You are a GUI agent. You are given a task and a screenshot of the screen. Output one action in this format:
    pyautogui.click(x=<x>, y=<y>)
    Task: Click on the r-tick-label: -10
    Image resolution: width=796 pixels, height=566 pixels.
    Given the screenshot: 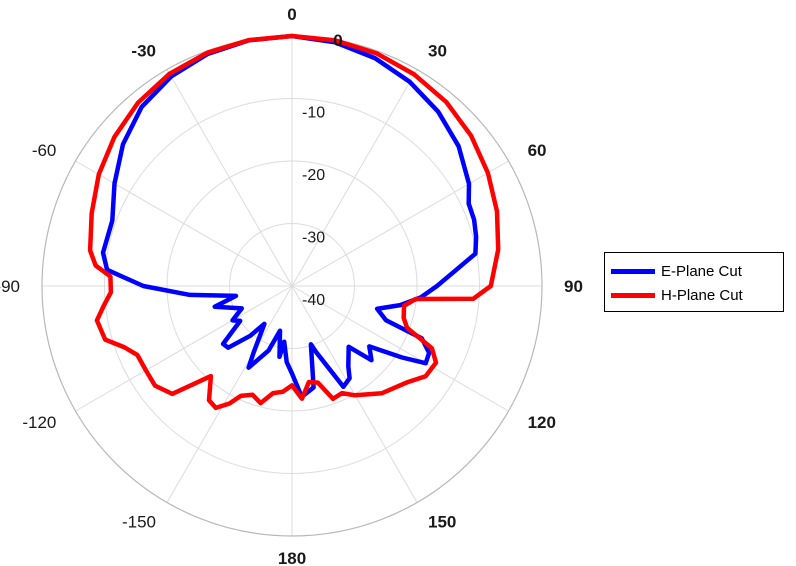 What is the action you would take?
    pyautogui.click(x=313, y=113)
    